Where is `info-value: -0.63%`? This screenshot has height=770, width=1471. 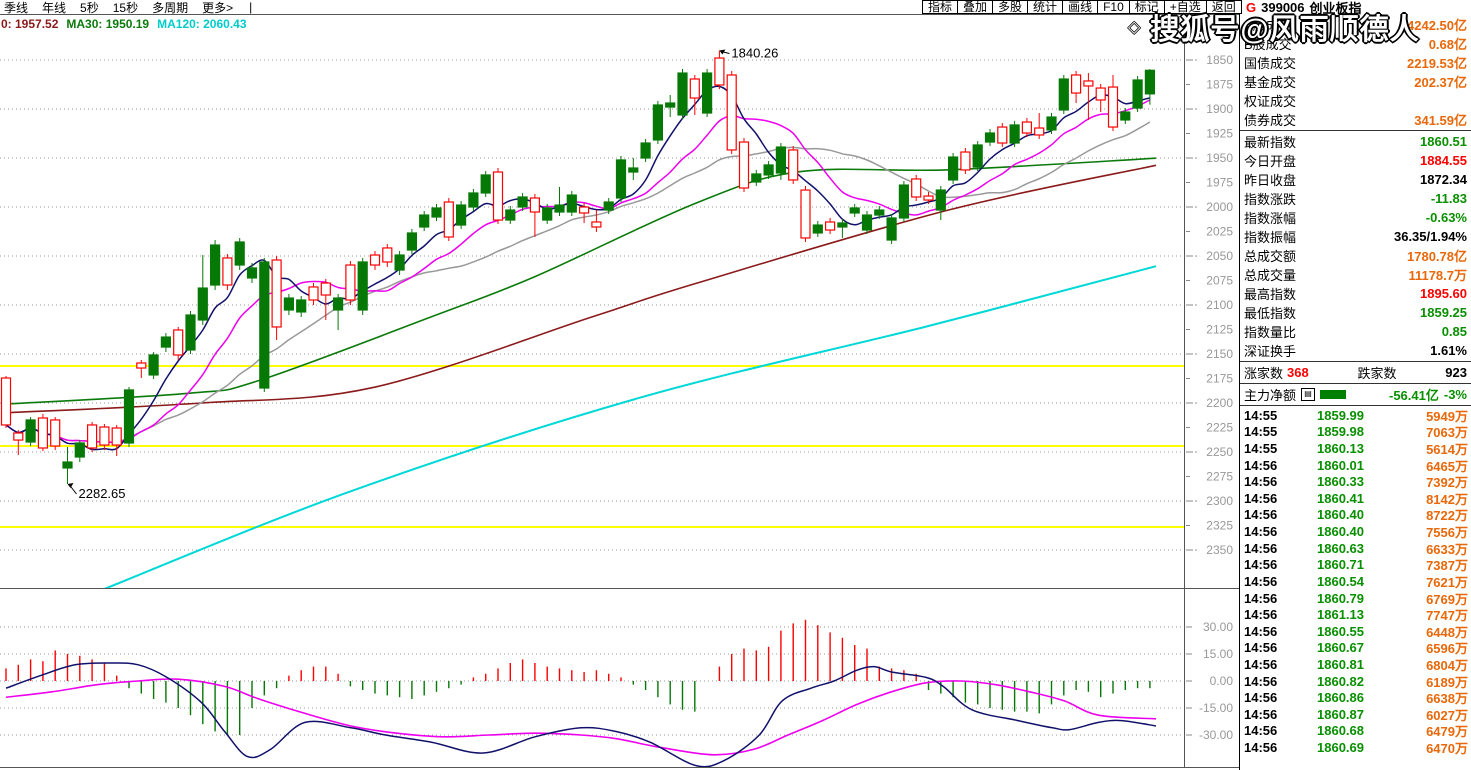
info-value: -0.63% is located at coordinates (1446, 217).